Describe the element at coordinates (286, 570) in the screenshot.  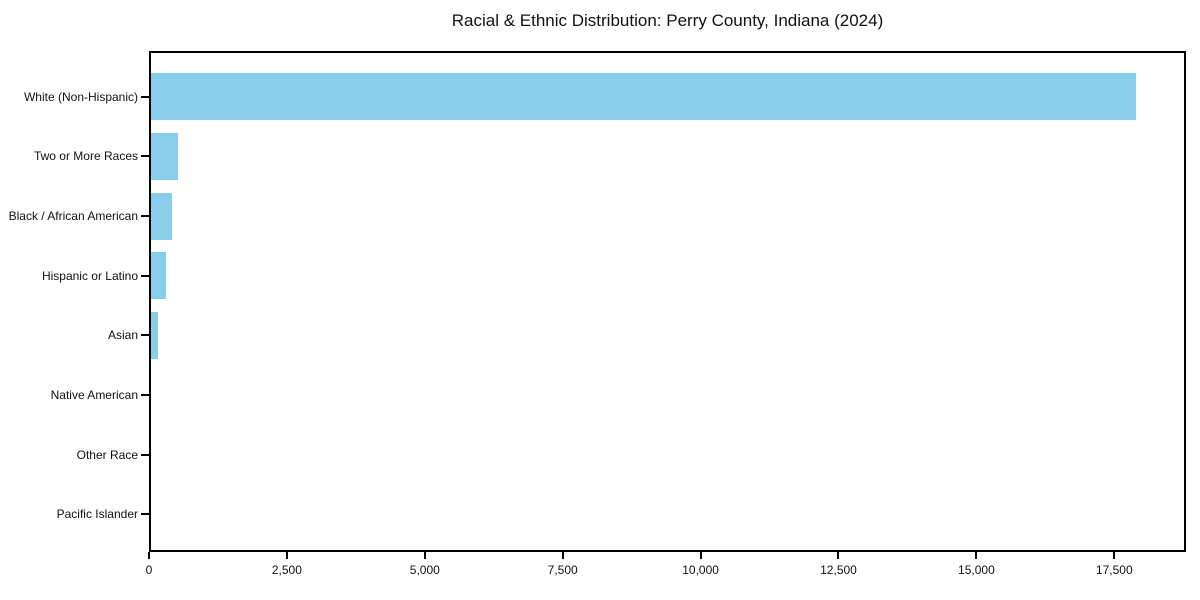
I see `x-tick-label: 2,500` at that location.